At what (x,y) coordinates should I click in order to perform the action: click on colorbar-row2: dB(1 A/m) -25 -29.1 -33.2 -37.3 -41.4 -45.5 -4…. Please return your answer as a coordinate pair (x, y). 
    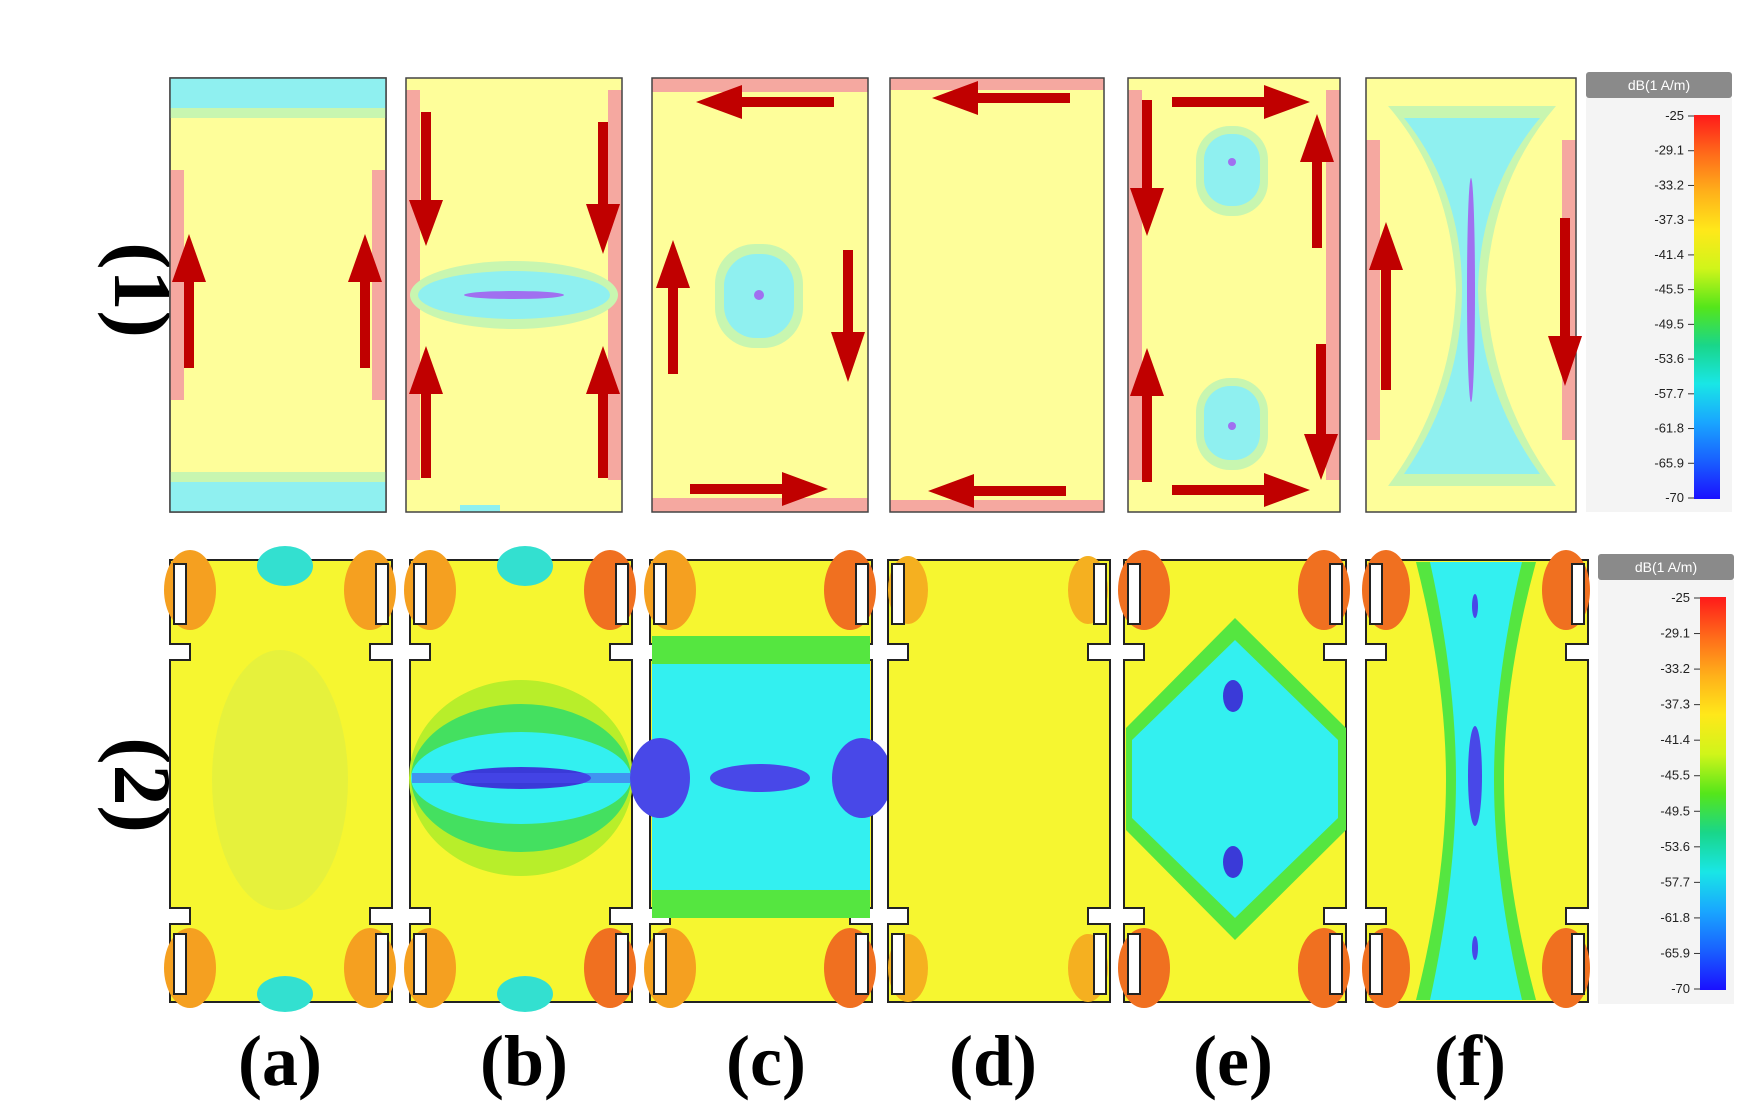
    Looking at the image, I should click on (1666, 779).